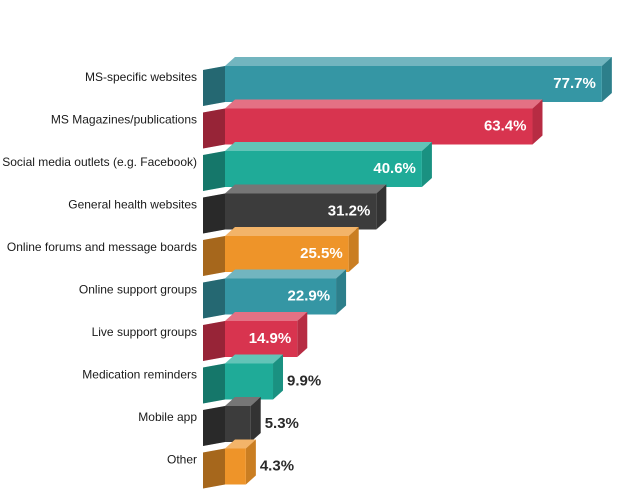  What do you see at coordinates (394, 168) in the screenshot?
I see `value-label: 40.6%` at bounding box center [394, 168].